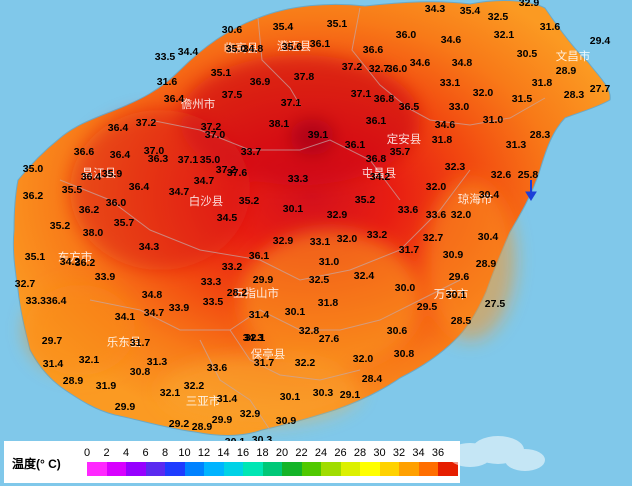  Describe the element at coordinates (256, 293) in the screenshot. I see `city-label-wuzhishan: 五指山市` at that location.